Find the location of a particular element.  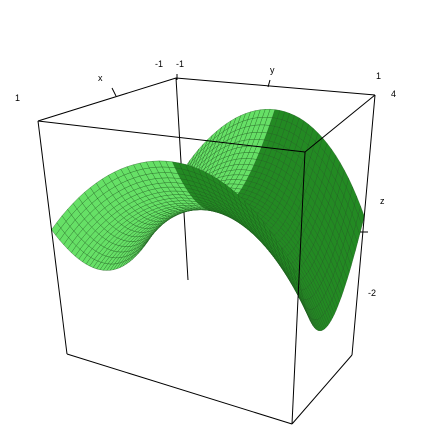

z-axis-max-label: 4 is located at coordinates (393, 94).